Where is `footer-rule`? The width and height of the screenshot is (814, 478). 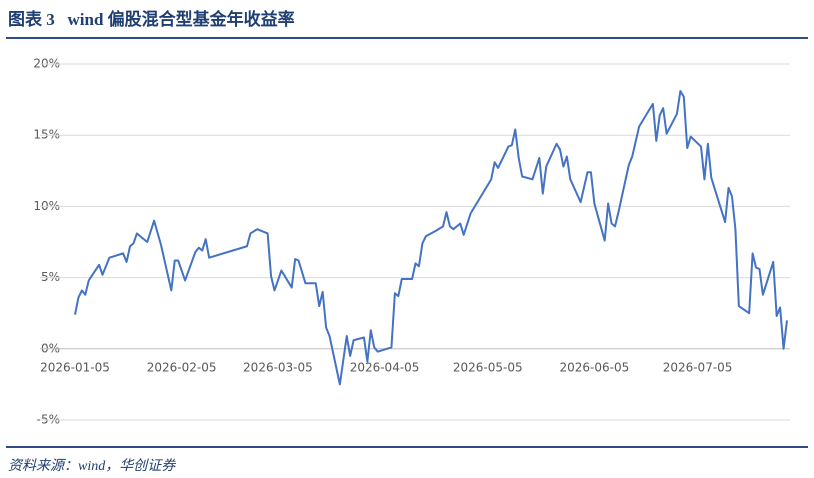 footer-rule is located at coordinates (407, 447).